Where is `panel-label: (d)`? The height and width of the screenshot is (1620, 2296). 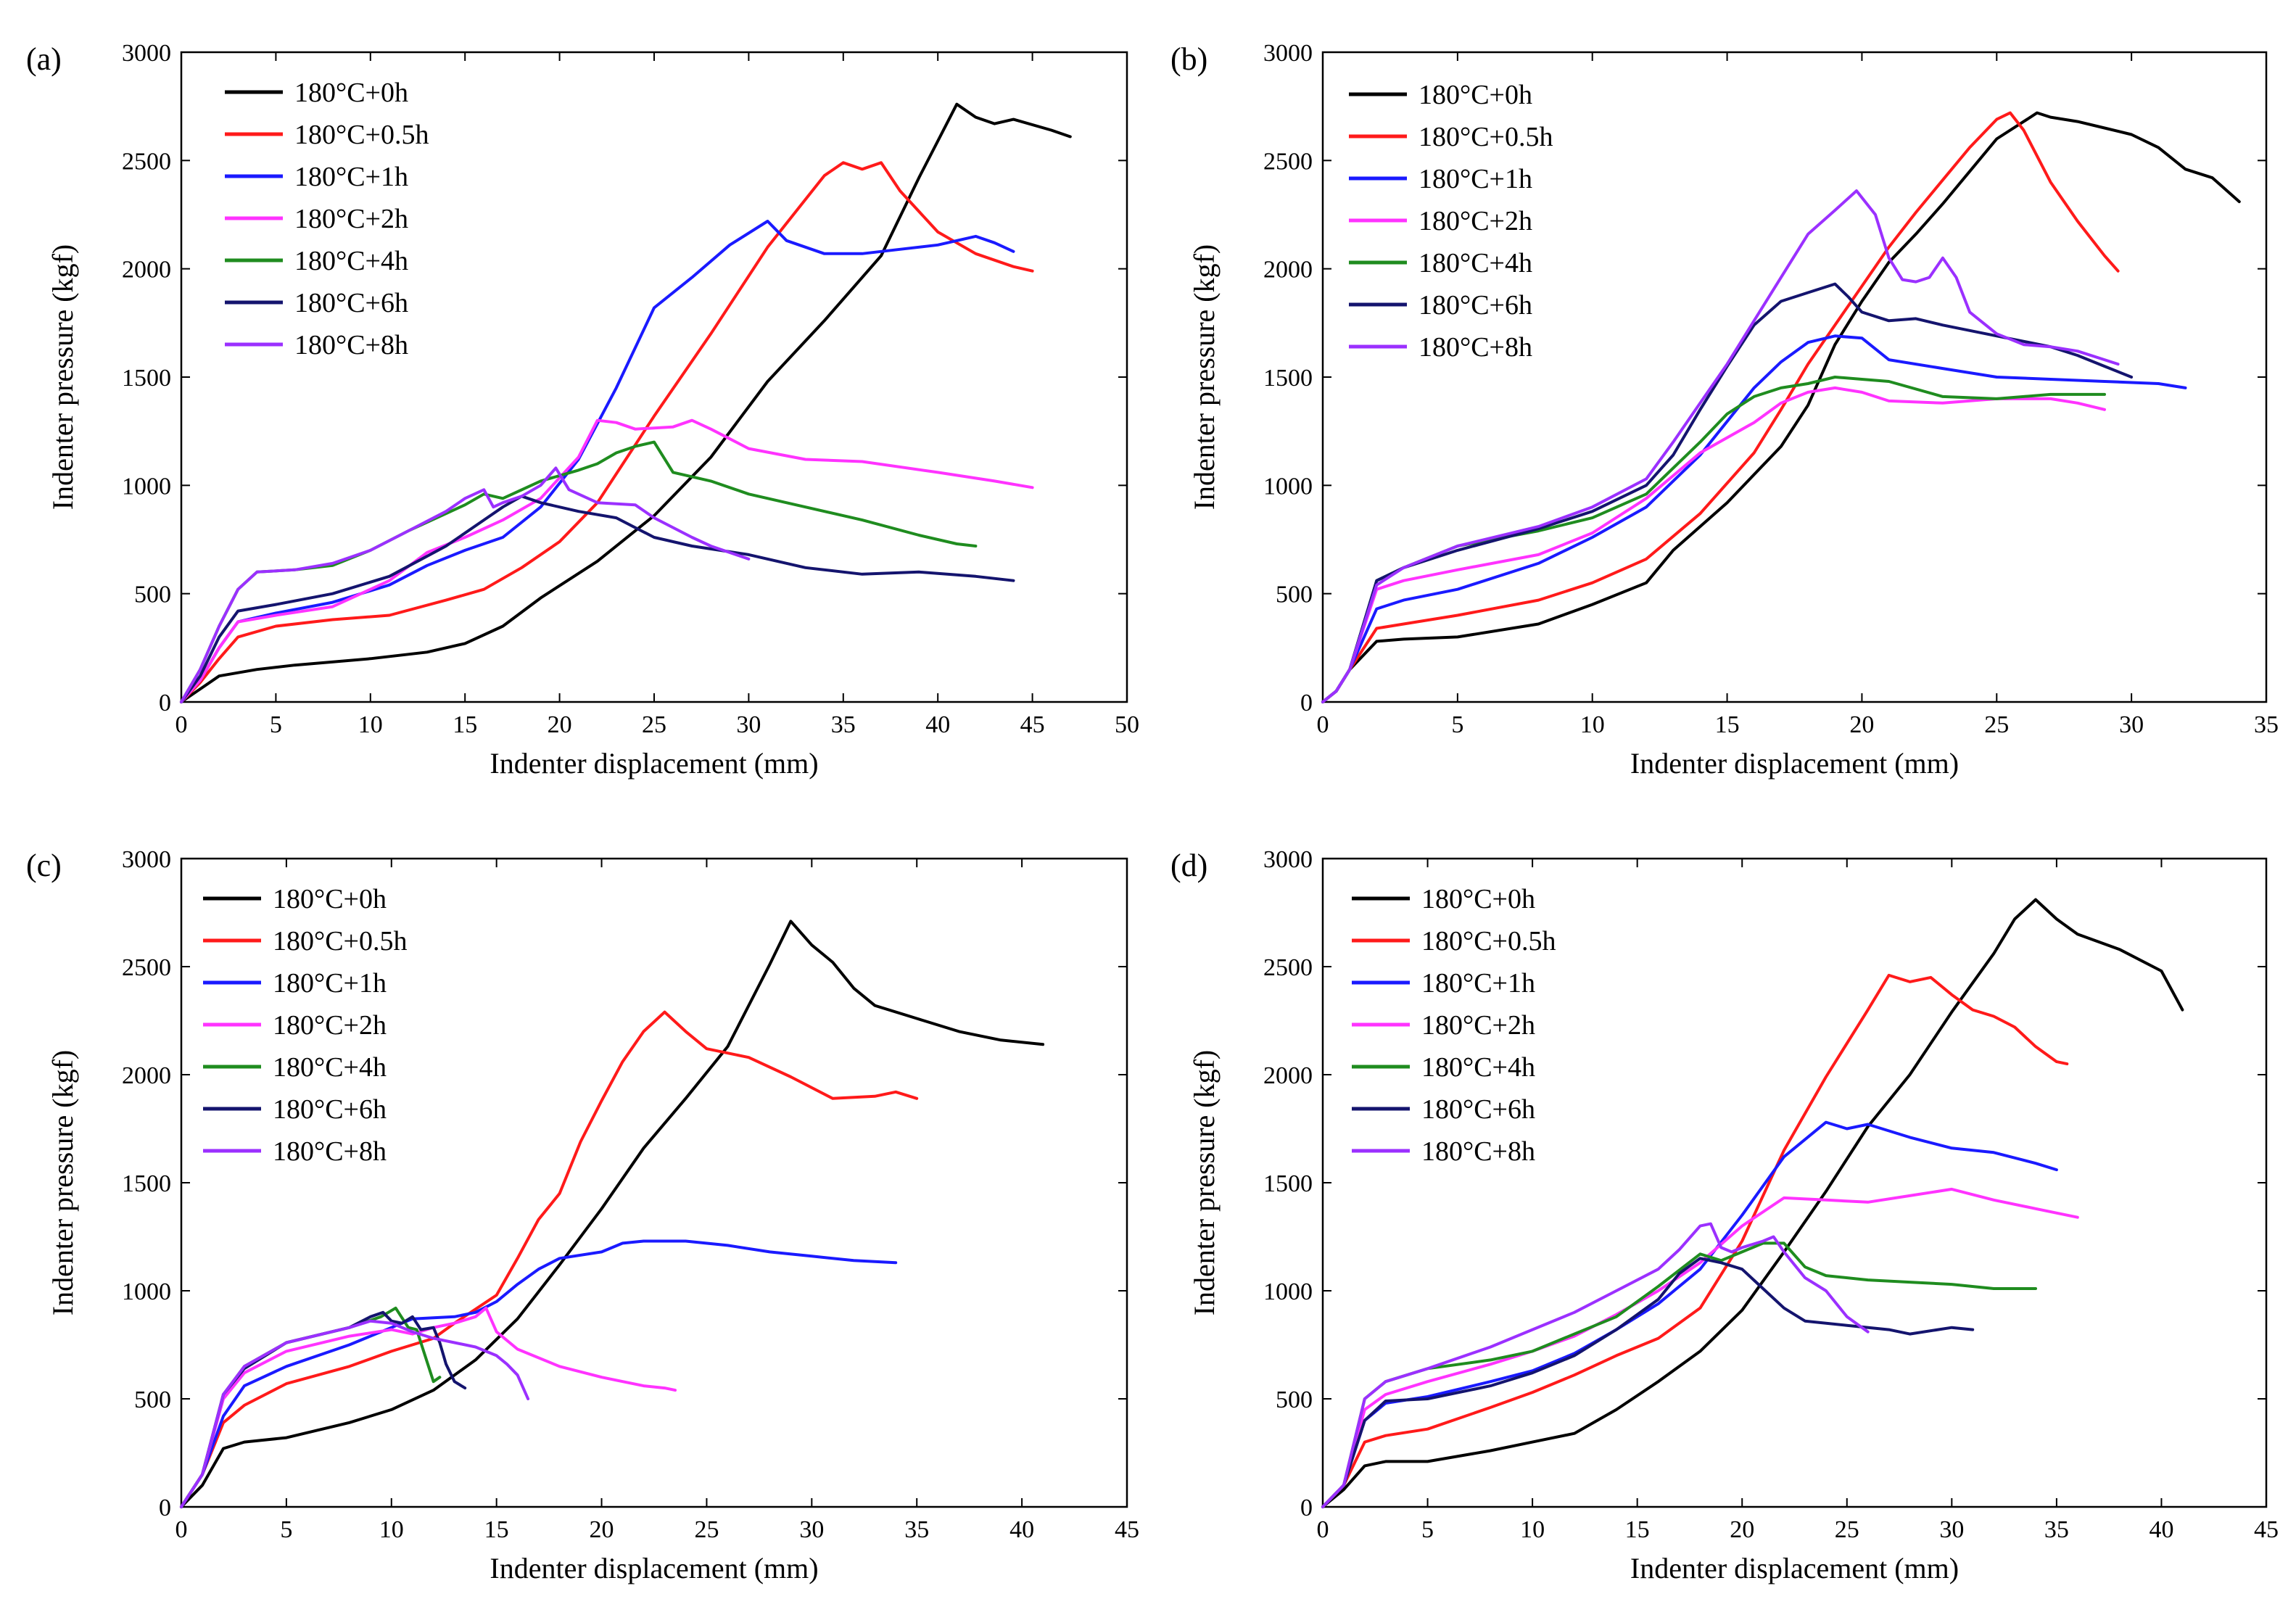 panel-label: (d) is located at coordinates (1188, 866).